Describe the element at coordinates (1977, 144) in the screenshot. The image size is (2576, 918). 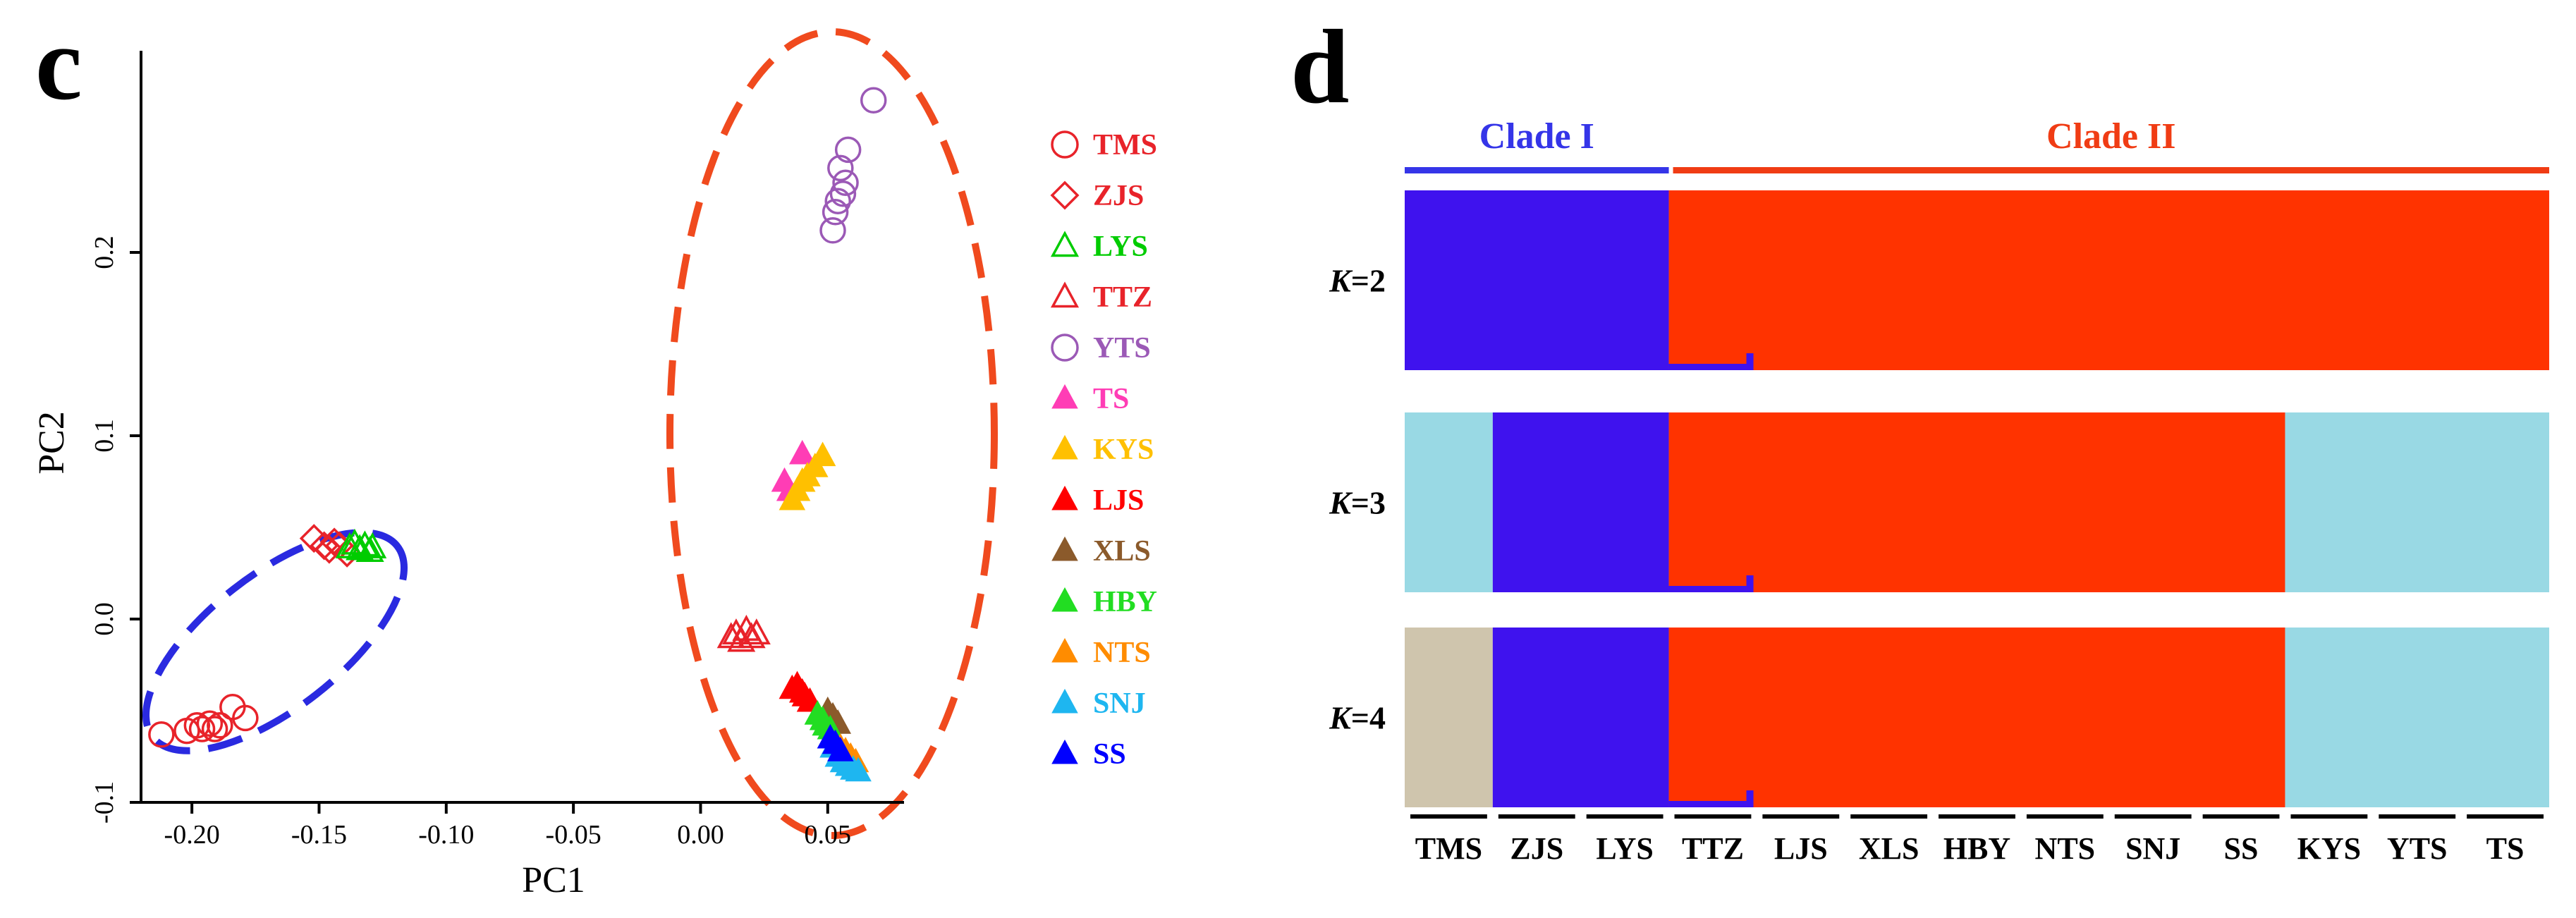
I see `clade-labels: Clade I Clade II` at that location.